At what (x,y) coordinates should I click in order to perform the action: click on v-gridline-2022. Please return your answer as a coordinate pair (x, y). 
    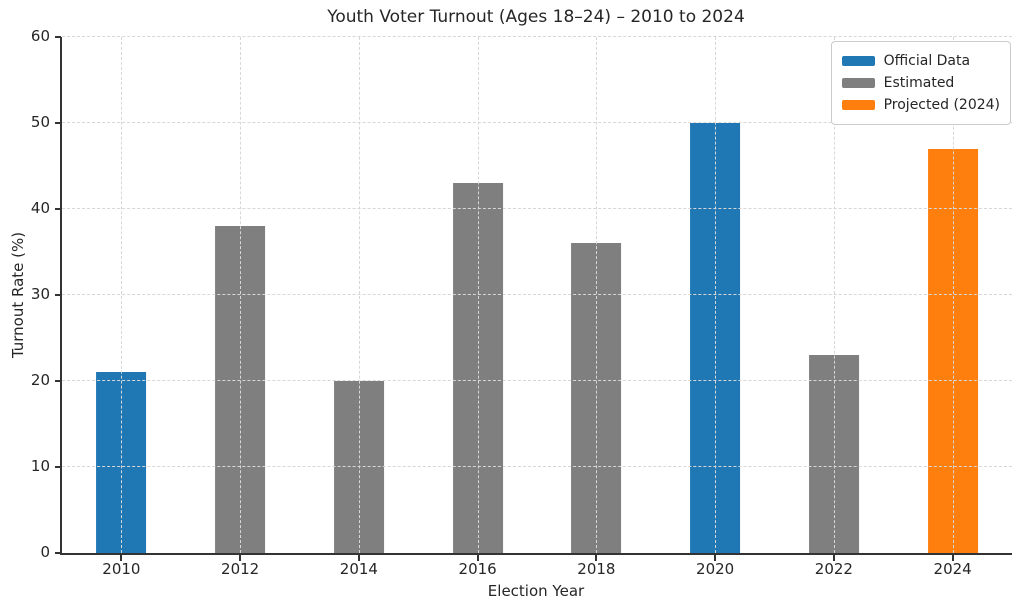
    Looking at the image, I should click on (834, 295).